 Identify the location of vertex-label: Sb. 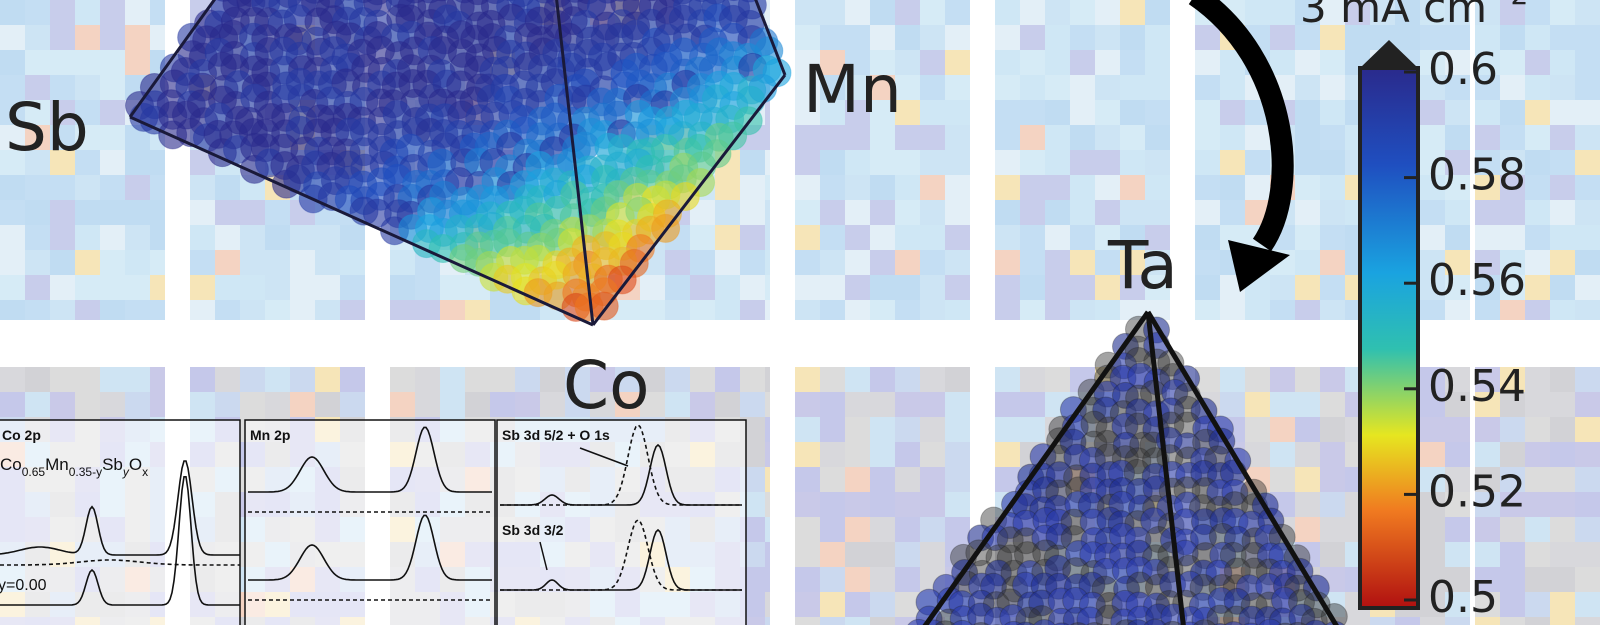
(47, 127).